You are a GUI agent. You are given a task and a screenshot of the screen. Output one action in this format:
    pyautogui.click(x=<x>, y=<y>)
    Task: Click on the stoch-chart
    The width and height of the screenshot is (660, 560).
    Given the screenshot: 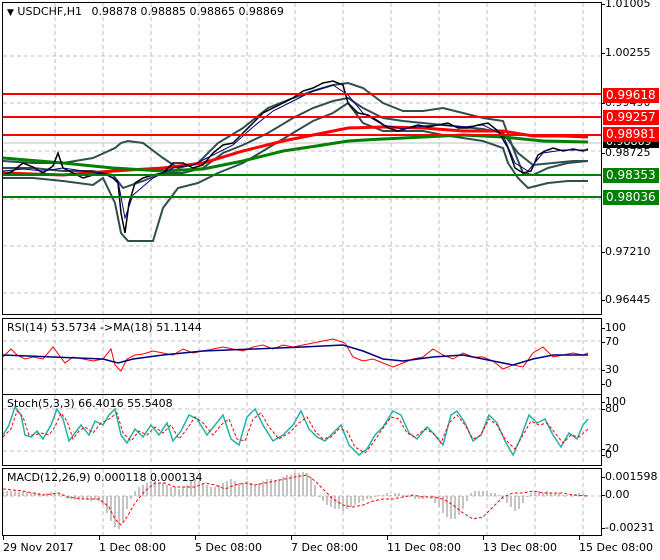 What is the action you would take?
    pyautogui.click(x=302, y=430)
    